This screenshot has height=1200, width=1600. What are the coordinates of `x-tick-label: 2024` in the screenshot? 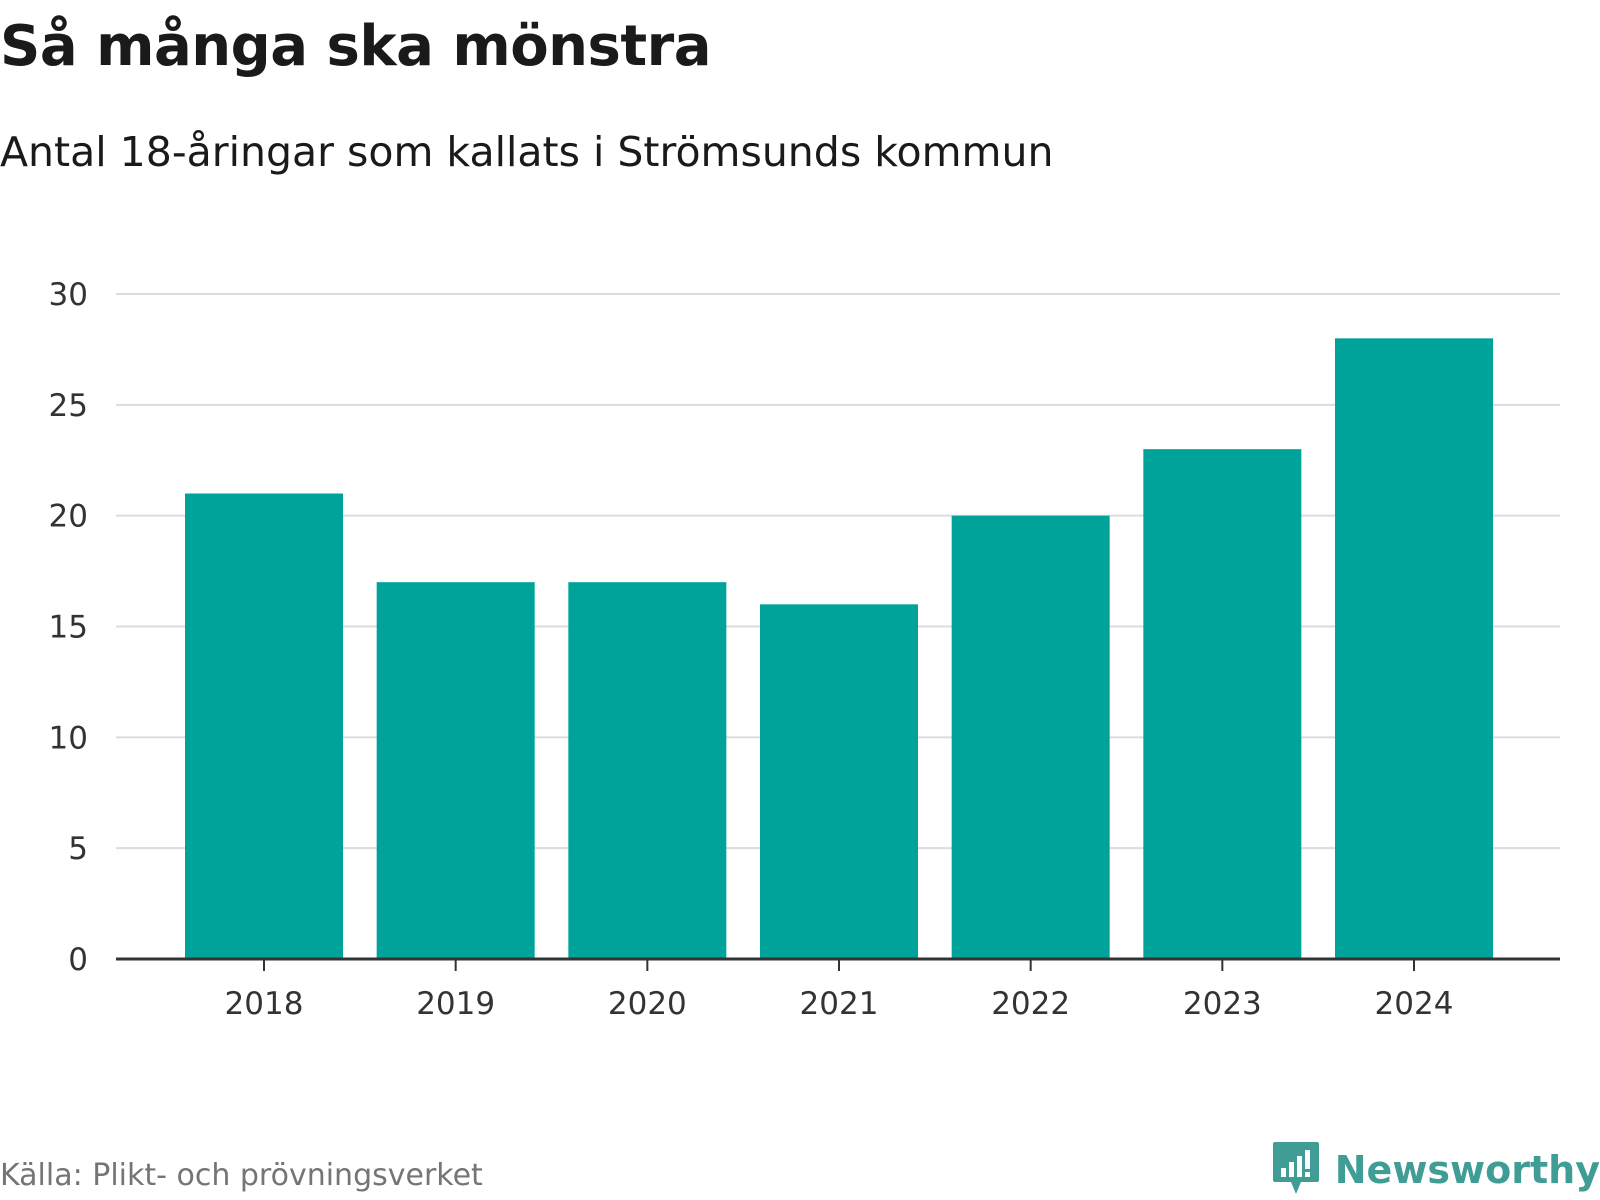 It's located at (1414, 1004).